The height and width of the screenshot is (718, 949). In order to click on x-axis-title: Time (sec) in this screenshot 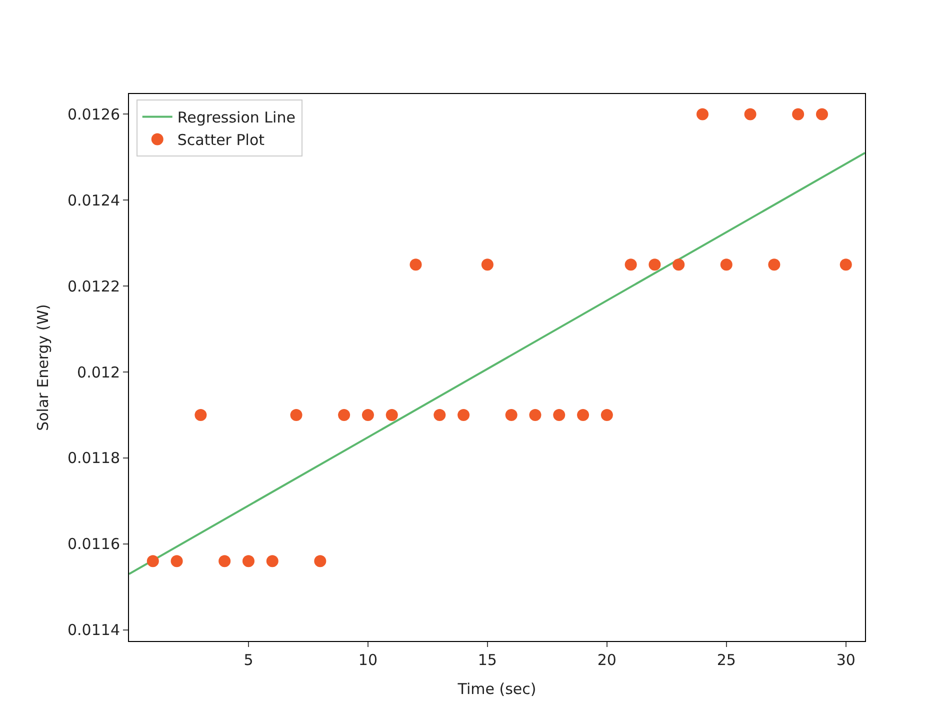, I will do `click(496, 689)`.